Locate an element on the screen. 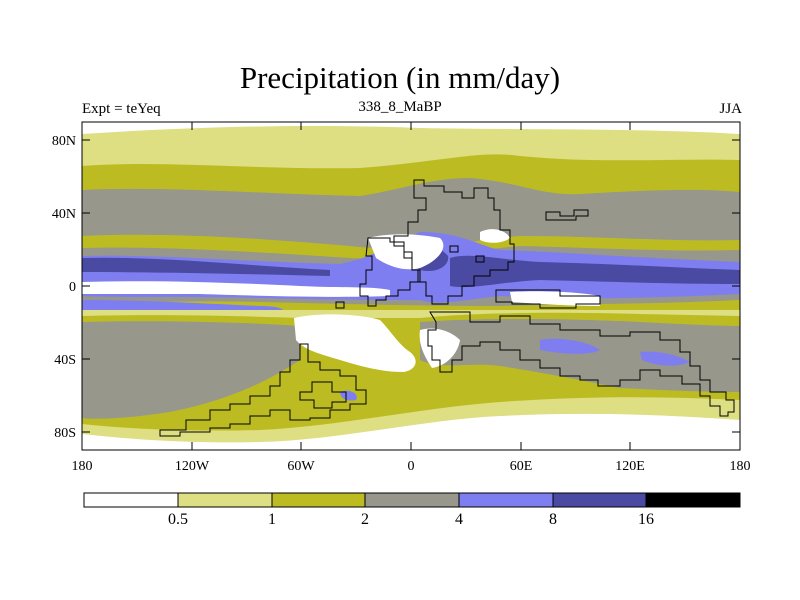  season-label: JJA is located at coordinates (730, 109).